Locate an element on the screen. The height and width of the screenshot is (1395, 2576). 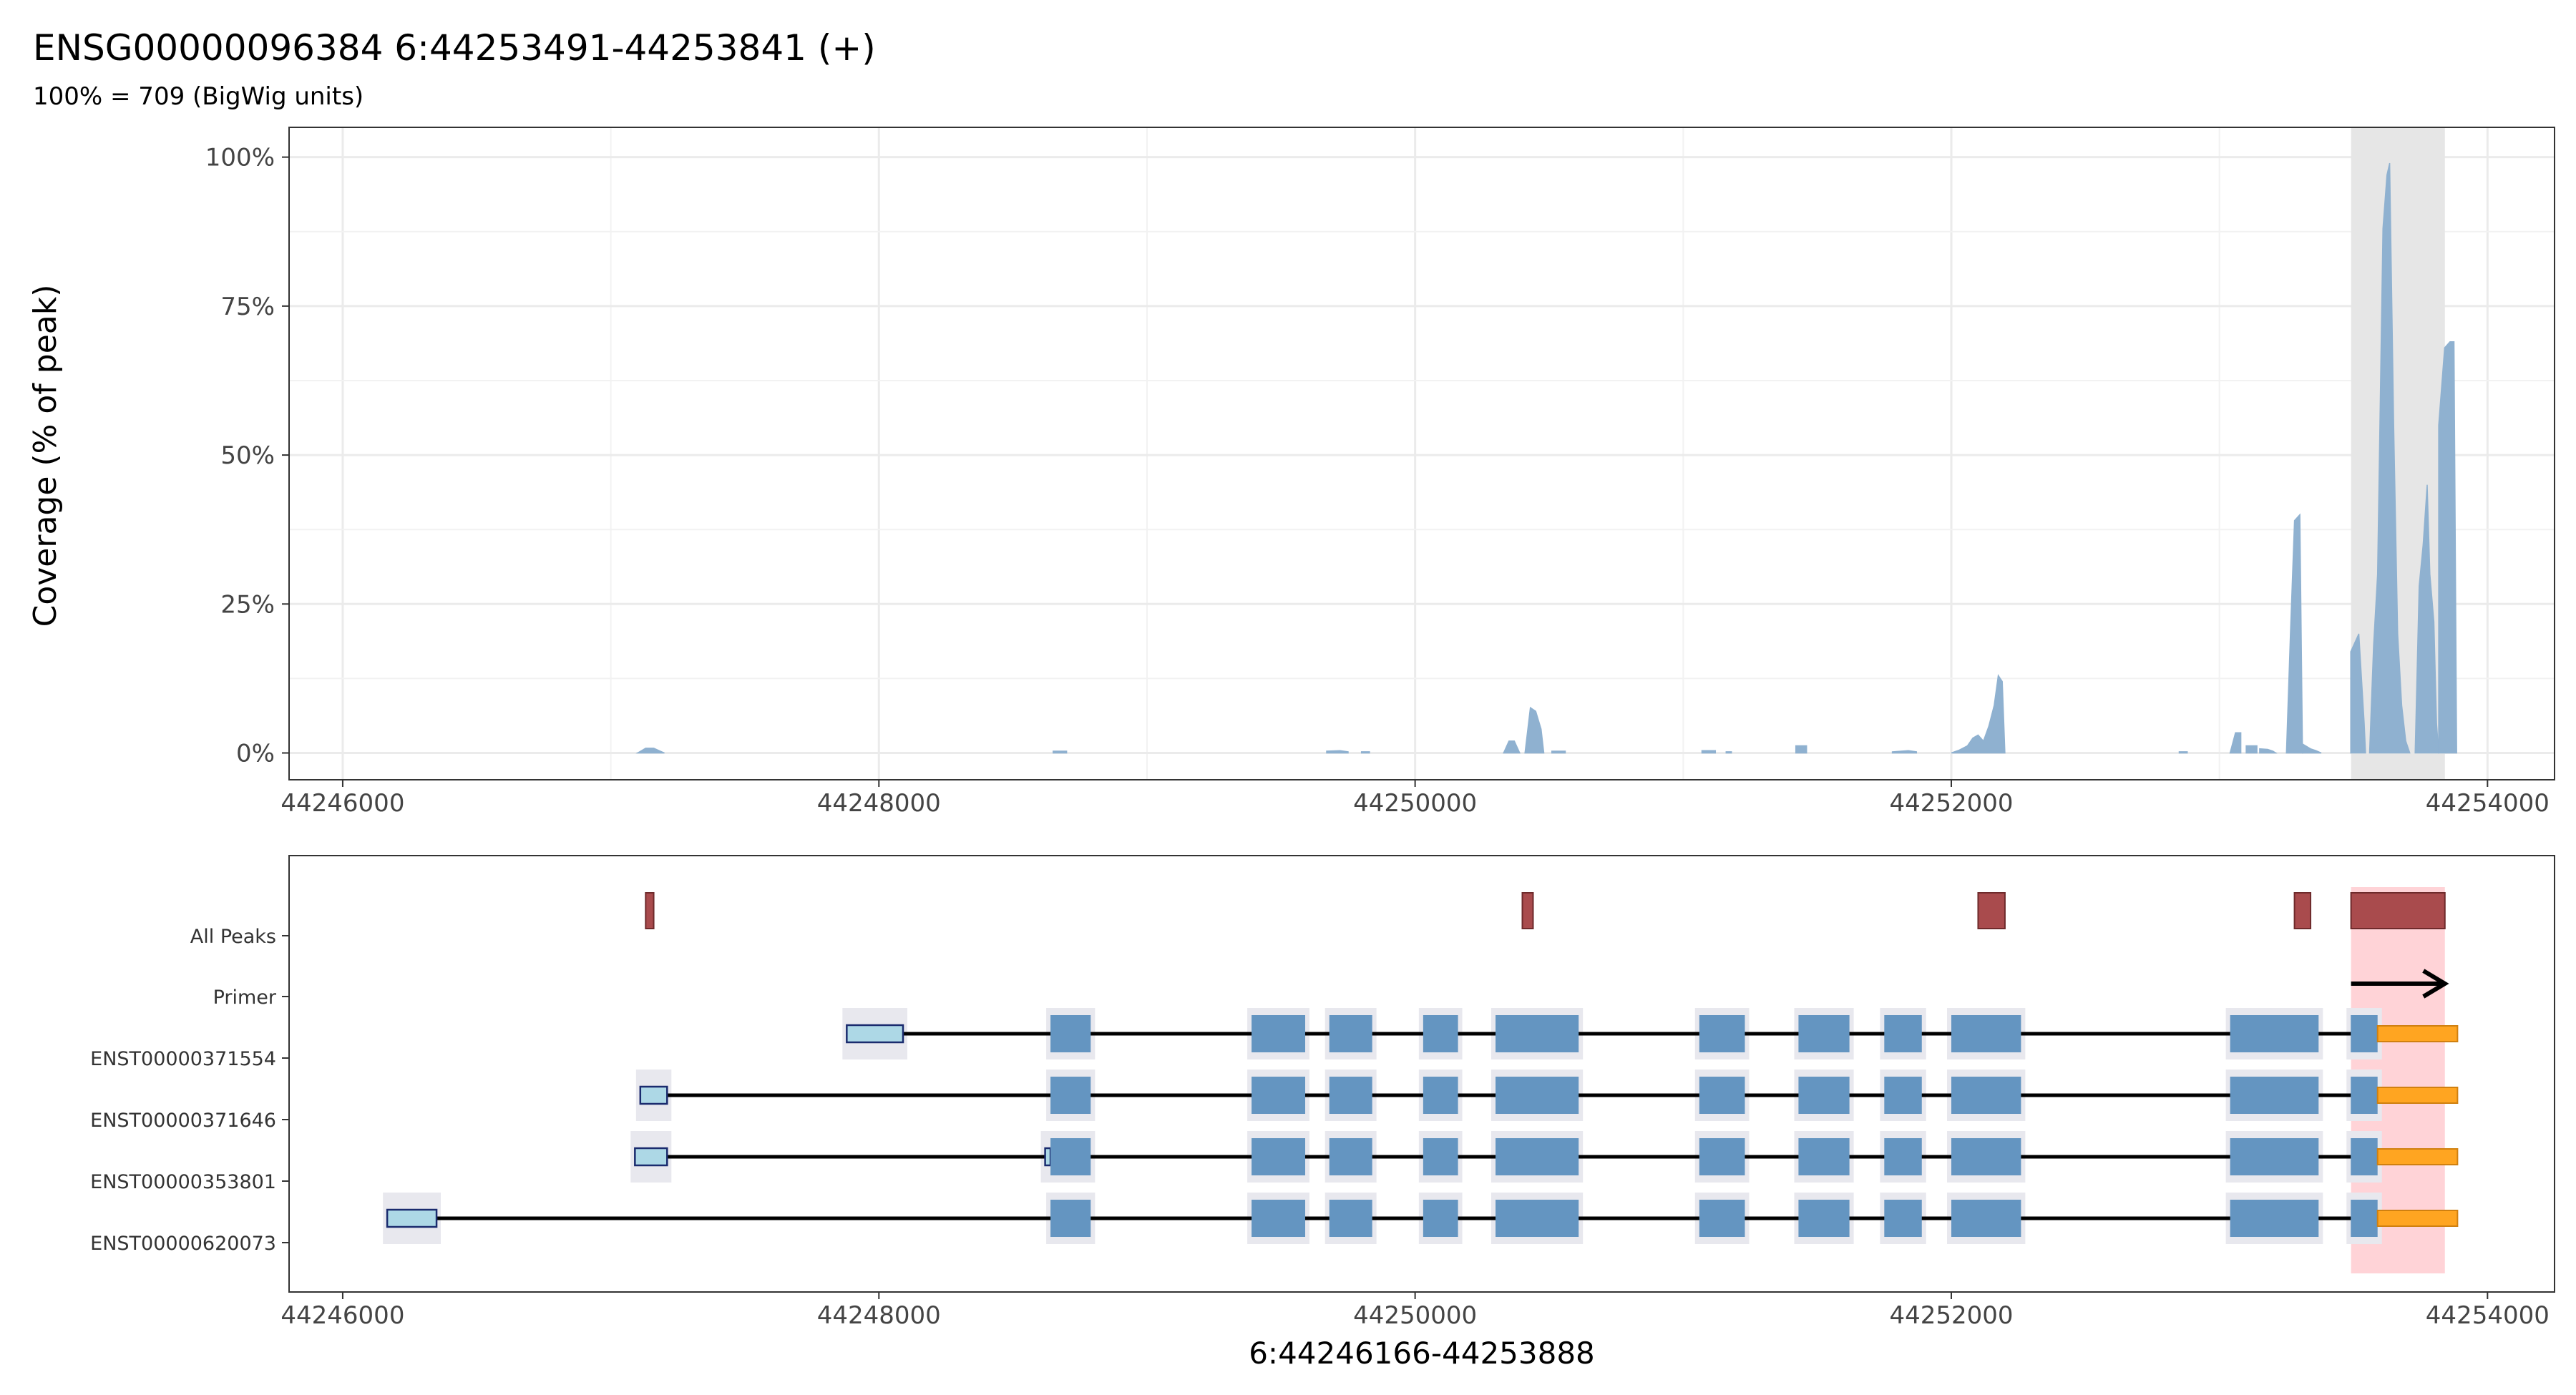
coverage-x-ticks: 44246000 44248000 44250000 44252000 44254000 is located at coordinates (1415, 799).